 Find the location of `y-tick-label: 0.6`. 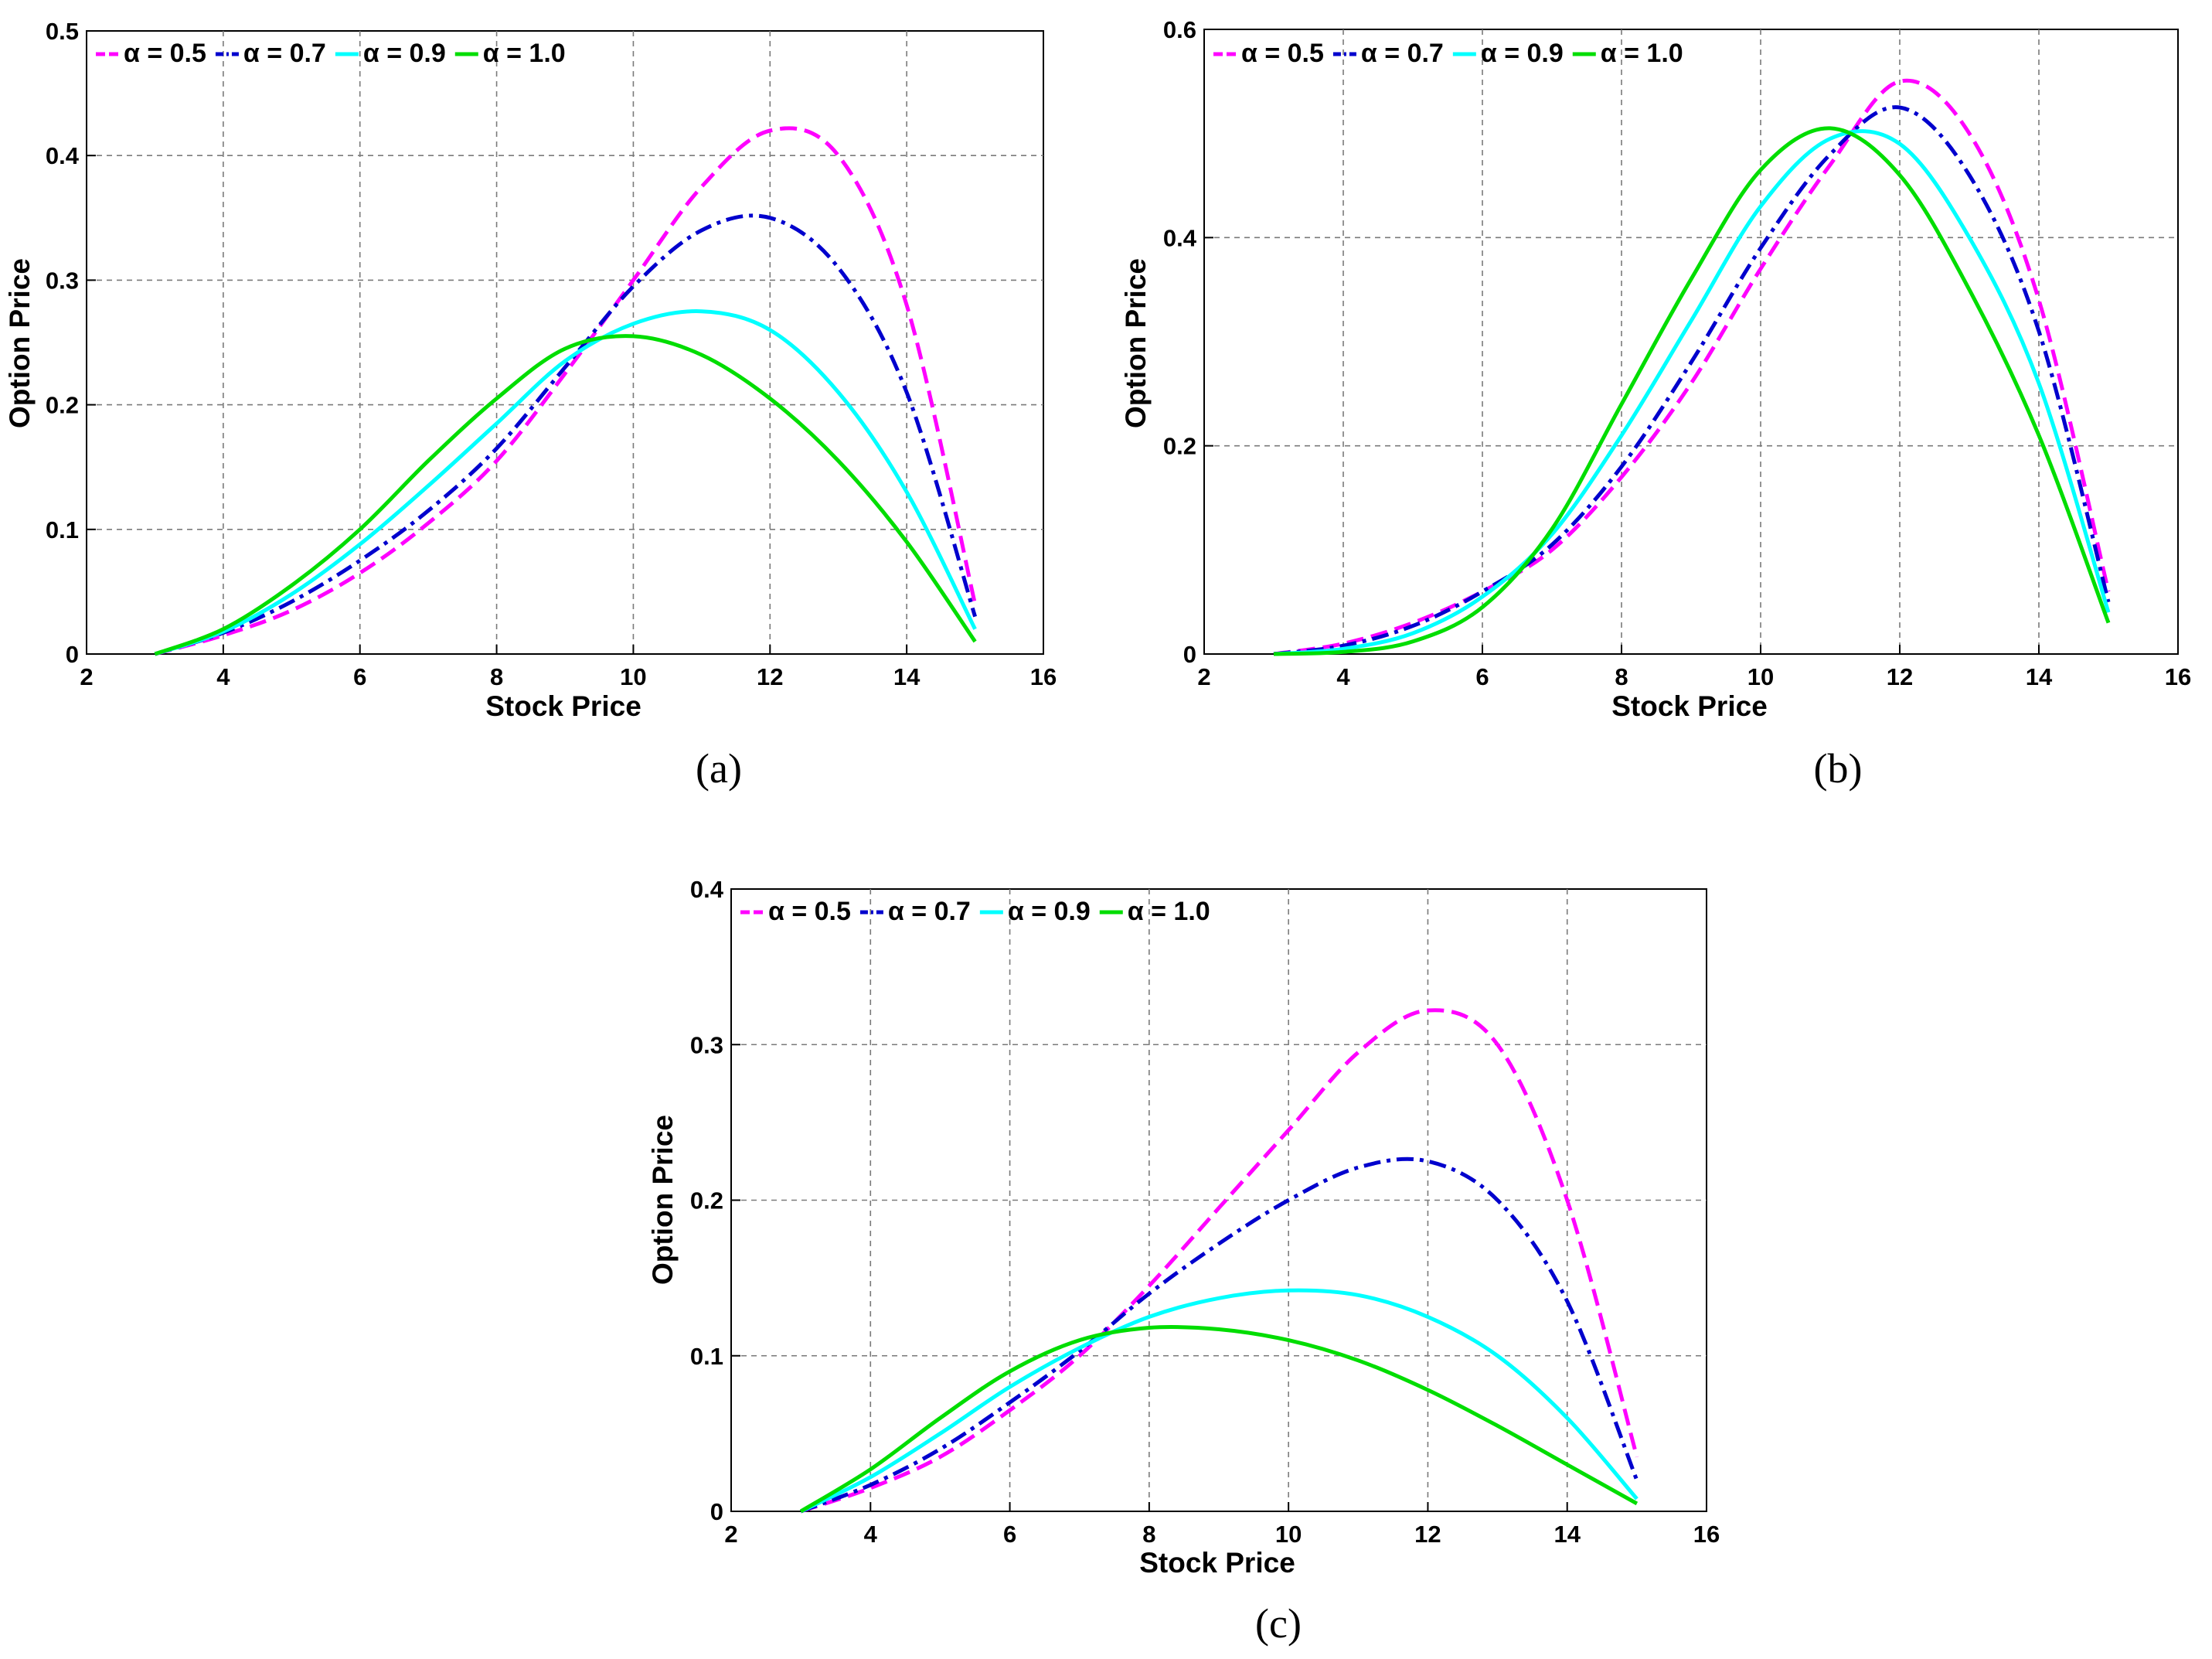

y-tick-label: 0.6 is located at coordinates (1179, 29).